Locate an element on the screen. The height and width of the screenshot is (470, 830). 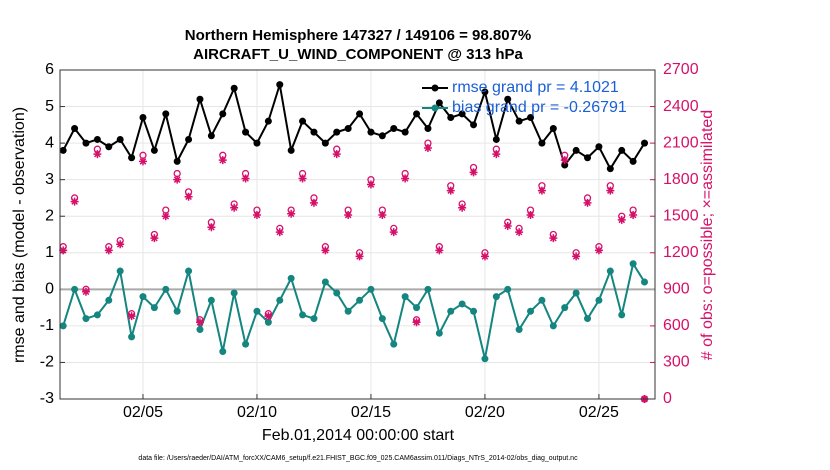
x-tick-label: 02/10 is located at coordinates (257, 412).